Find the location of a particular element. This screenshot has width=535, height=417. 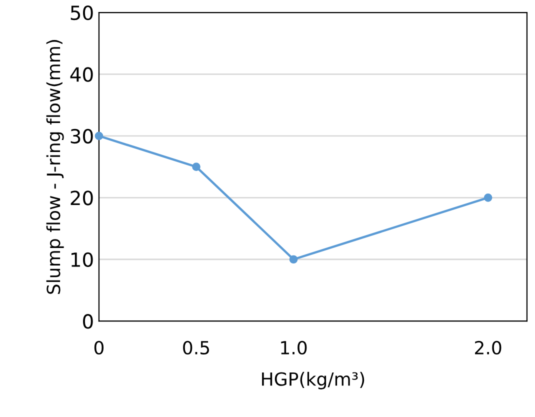

x-tick-label: 1.0 is located at coordinates (294, 347).